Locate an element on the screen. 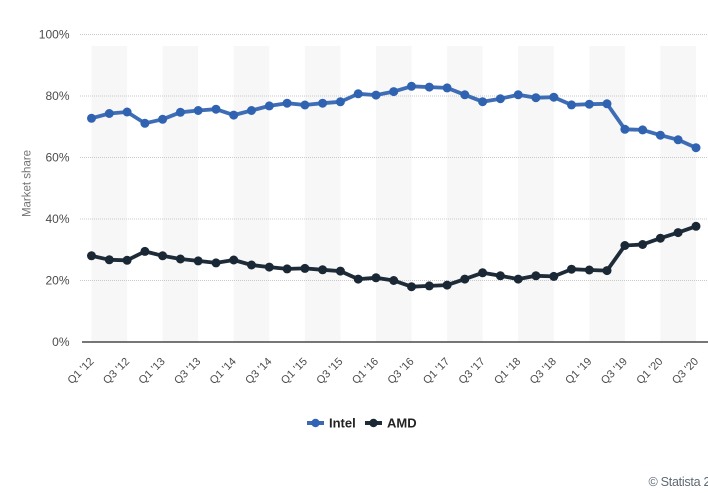 The width and height of the screenshot is (708, 493). svg-text: AMD is located at coordinates (402, 423).